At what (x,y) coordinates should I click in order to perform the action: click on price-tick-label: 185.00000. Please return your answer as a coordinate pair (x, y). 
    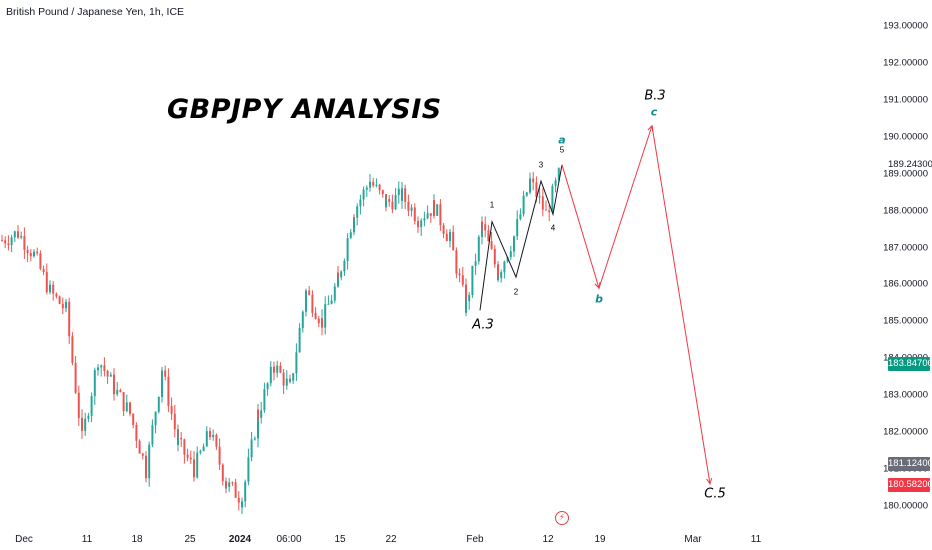
    Looking at the image, I should click on (905, 321).